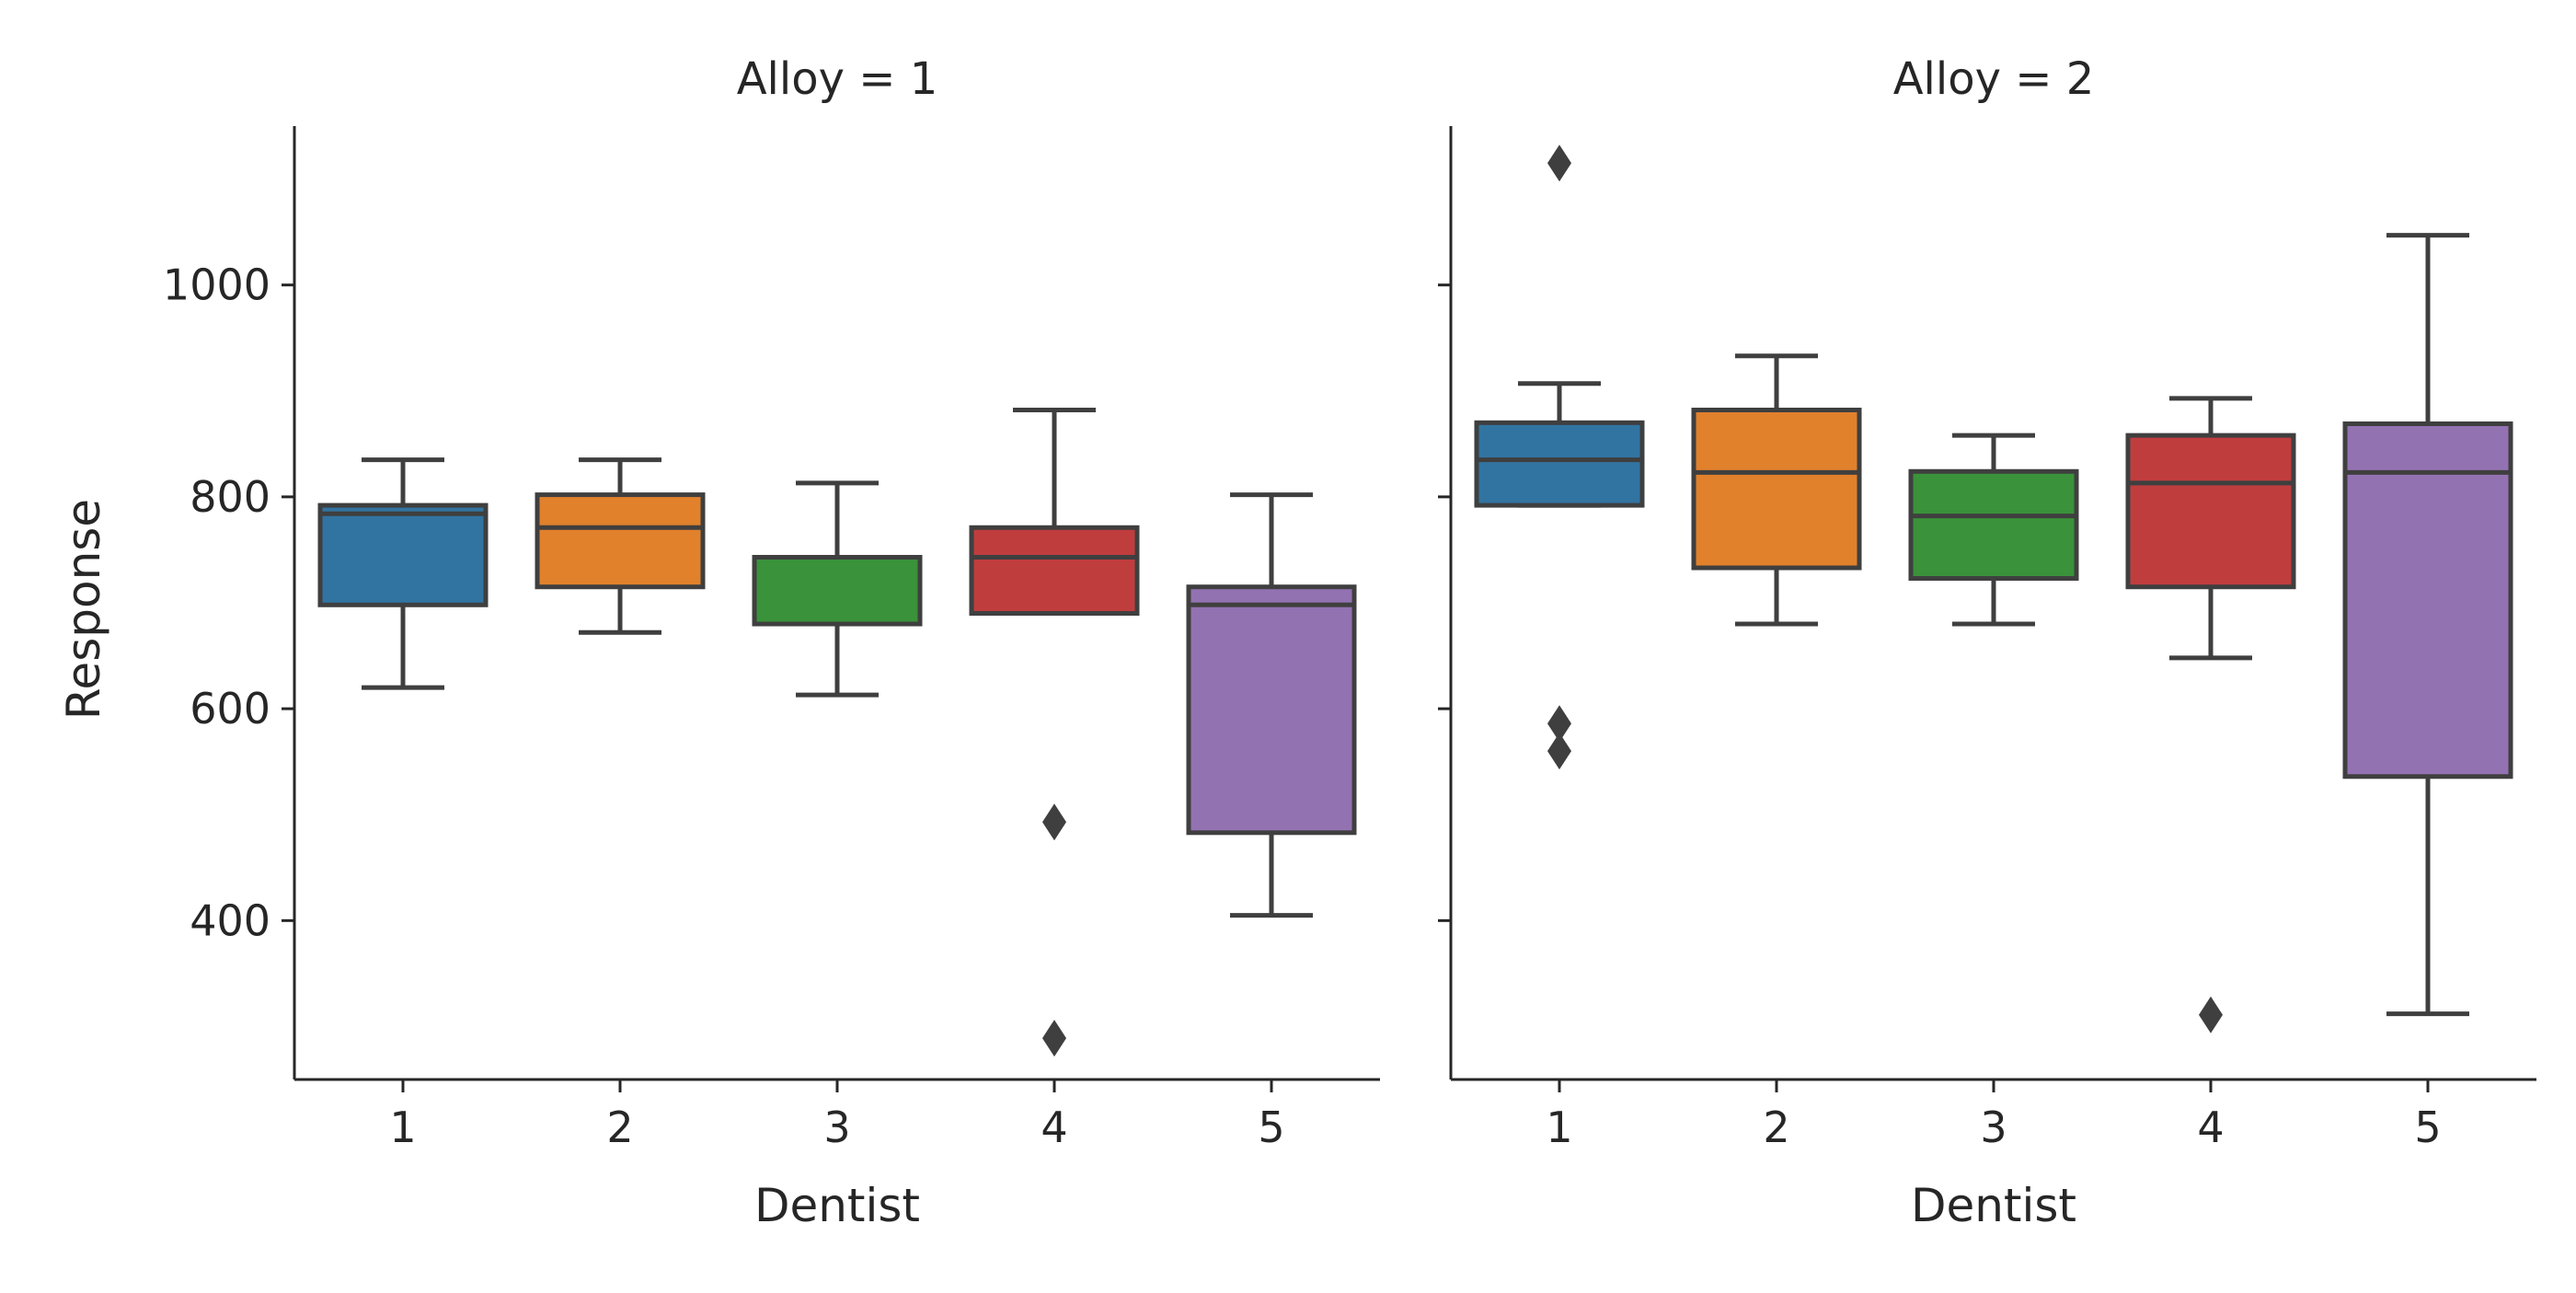 This screenshot has width=2576, height=1293. What do you see at coordinates (837, 79) in the screenshot?
I see `facet-title: Alloy = 1` at bounding box center [837, 79].